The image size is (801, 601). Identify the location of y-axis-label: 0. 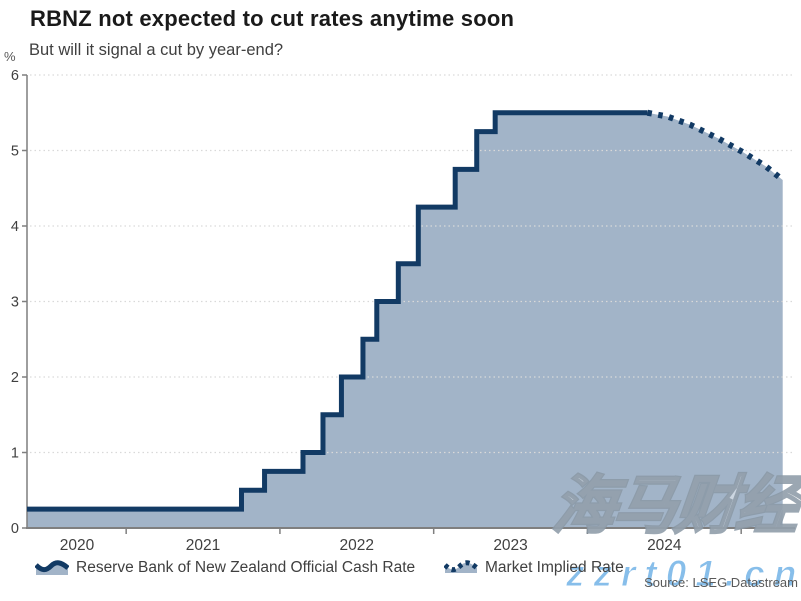
(15, 529).